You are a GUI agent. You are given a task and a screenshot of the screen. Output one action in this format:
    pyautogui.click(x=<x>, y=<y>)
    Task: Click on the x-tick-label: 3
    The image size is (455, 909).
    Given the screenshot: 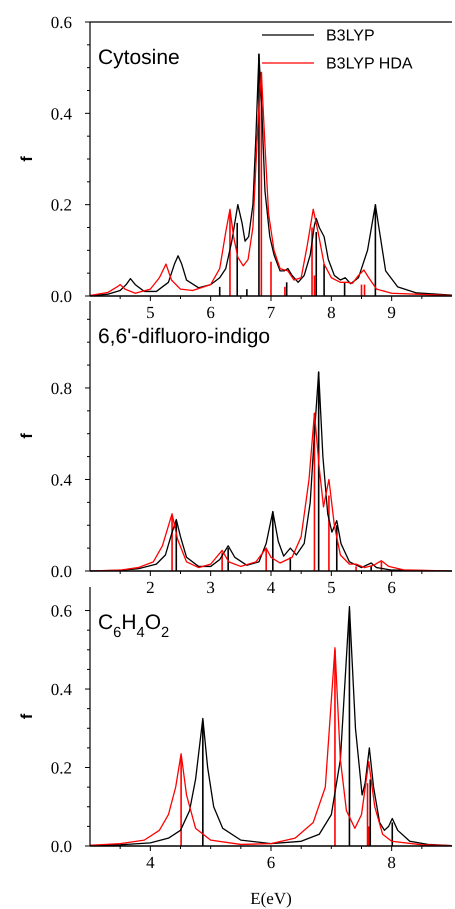 What is the action you would take?
    pyautogui.click(x=210, y=587)
    